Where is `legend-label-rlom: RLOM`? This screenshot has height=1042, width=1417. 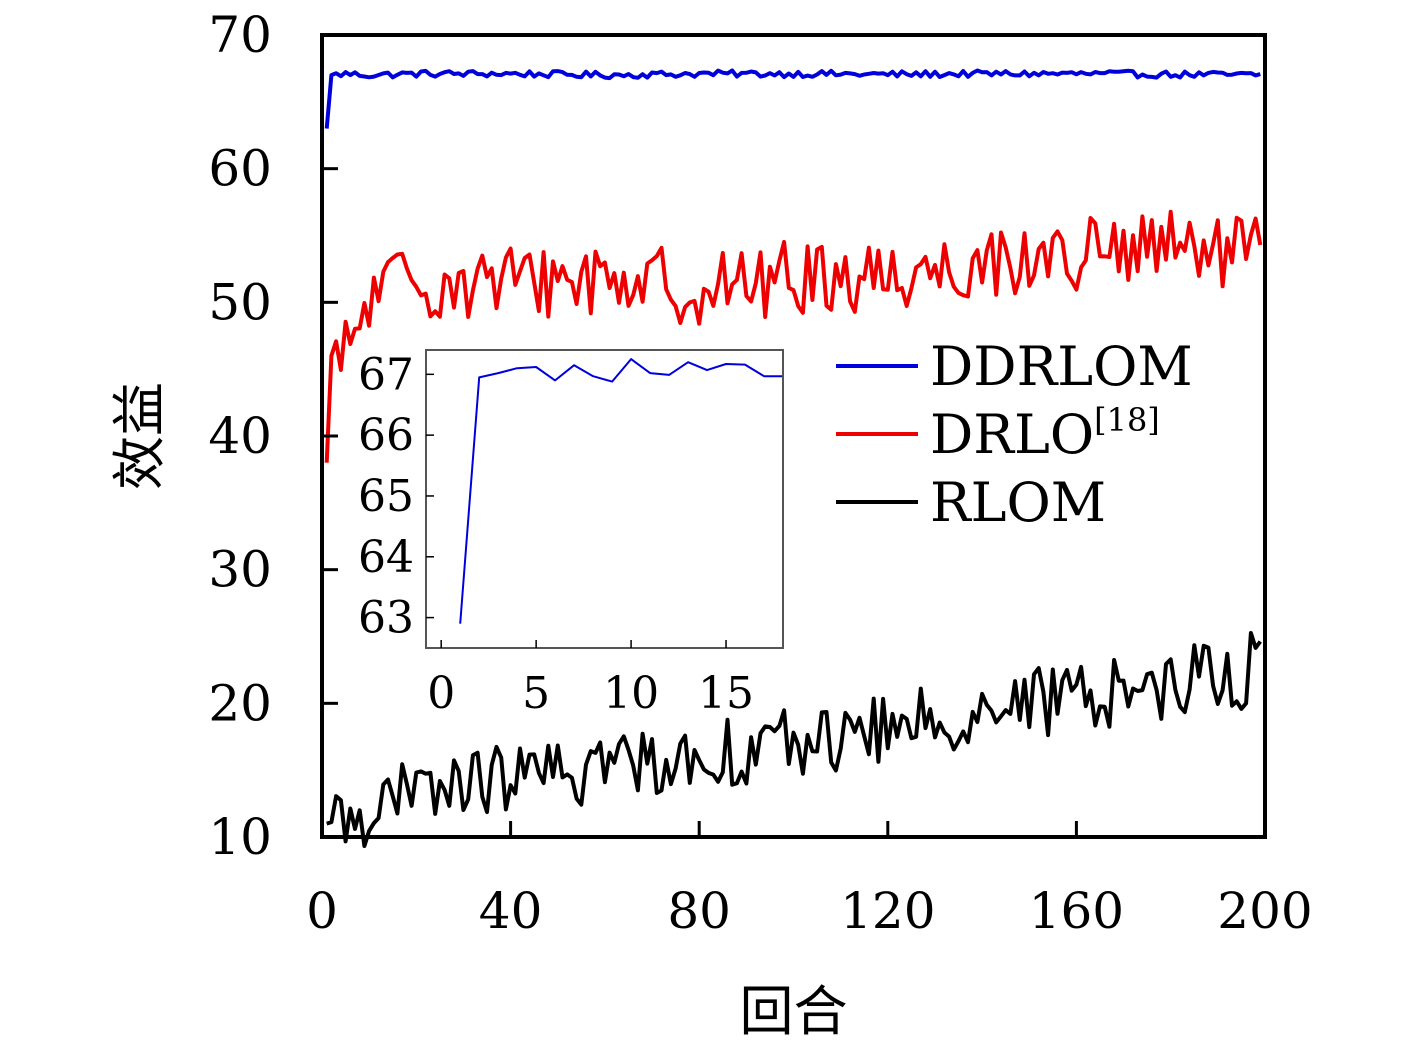 legend-label-rlom: RLOM is located at coordinates (1018, 502).